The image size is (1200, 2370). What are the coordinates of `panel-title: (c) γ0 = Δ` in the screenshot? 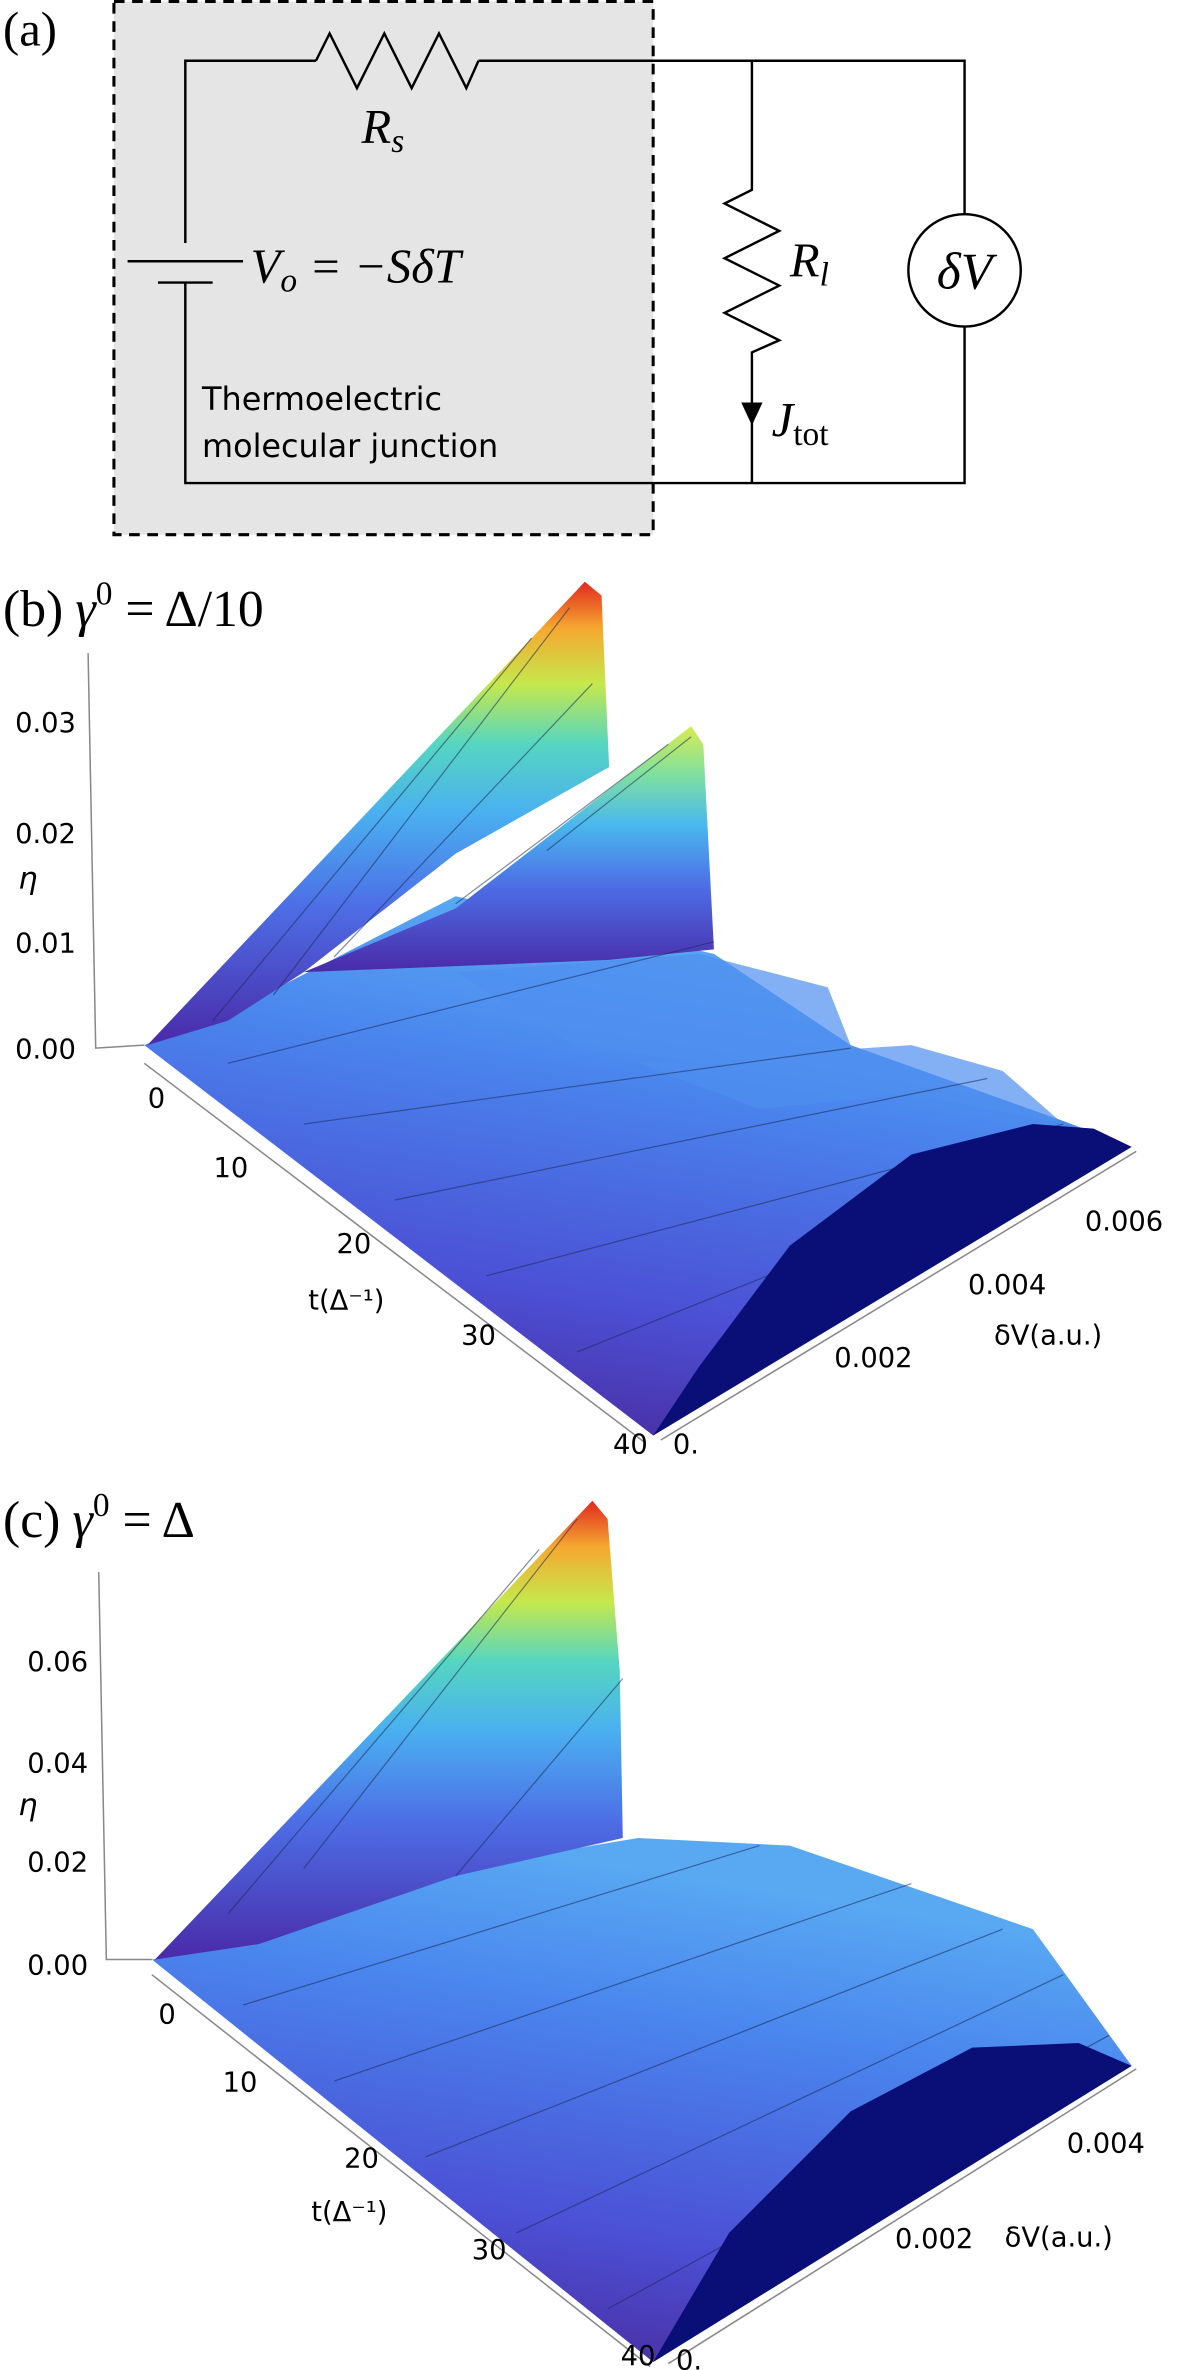 It's located at (99, 1518).